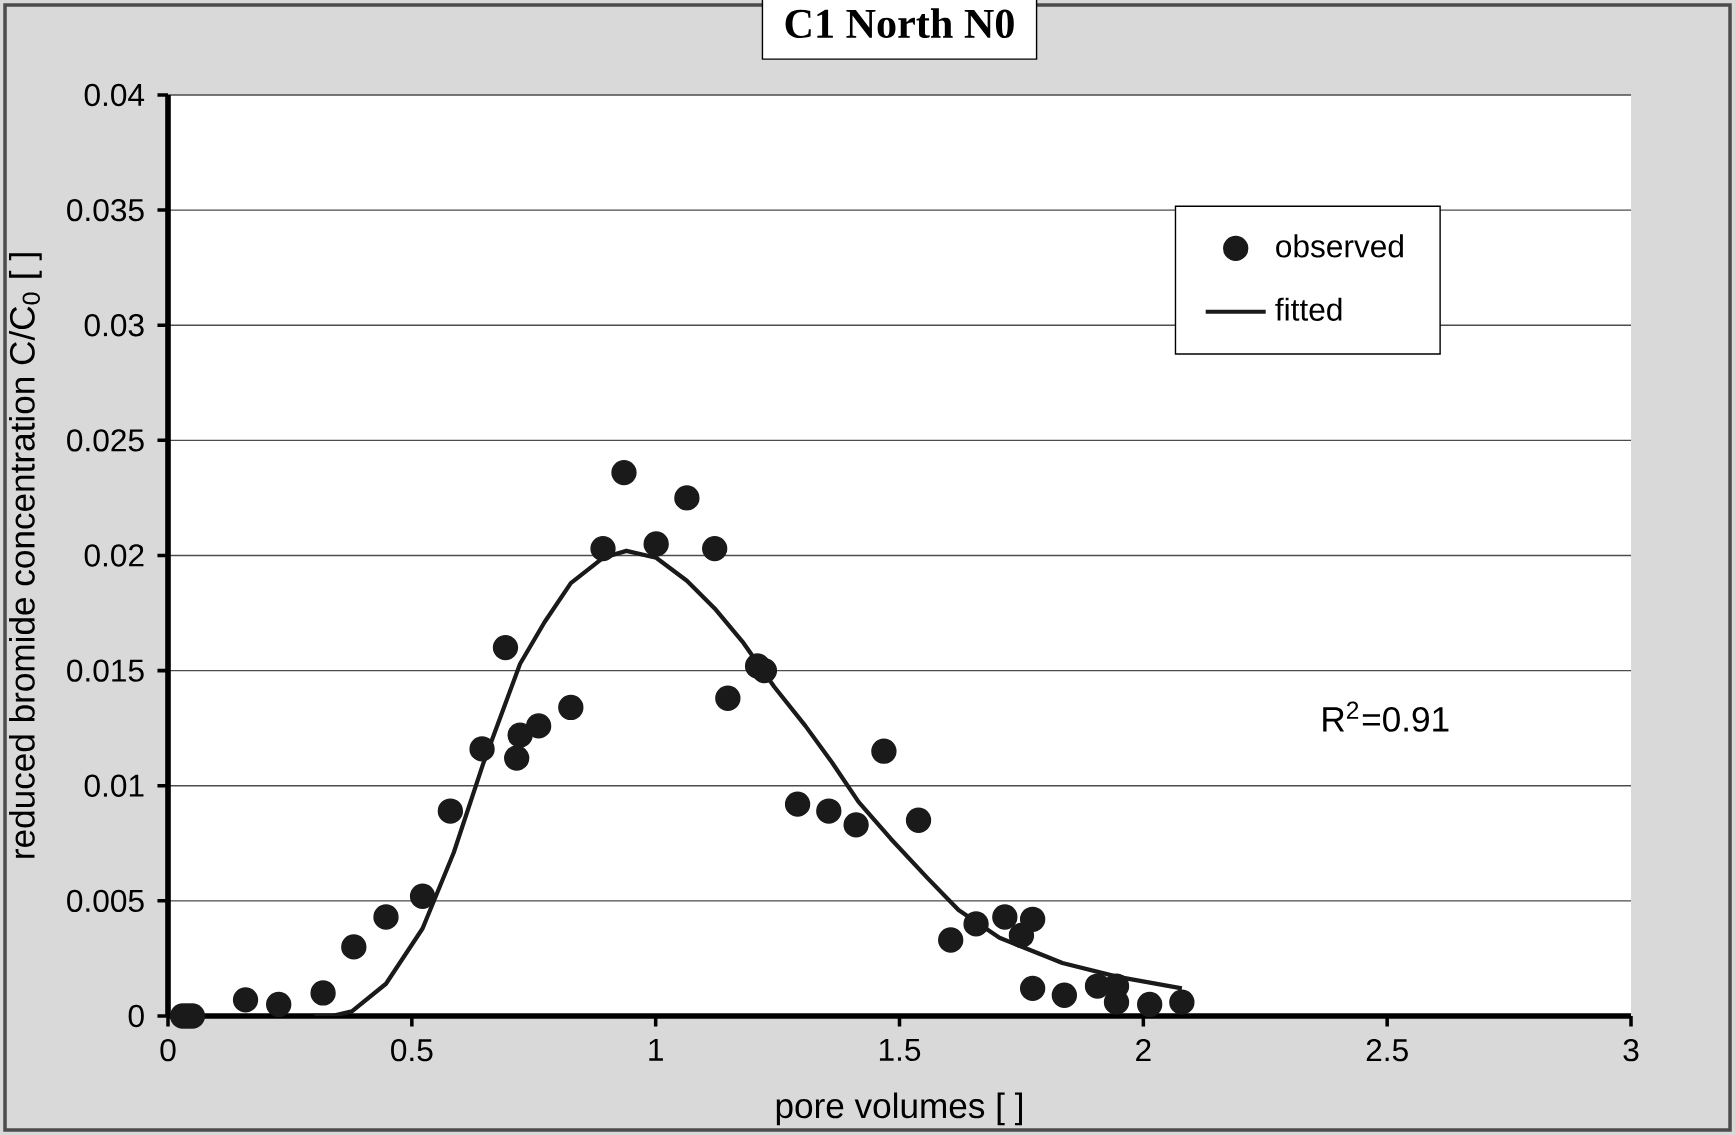 This screenshot has width=1735, height=1135. I want to click on y-tick-label: 0.005, so click(105, 901).